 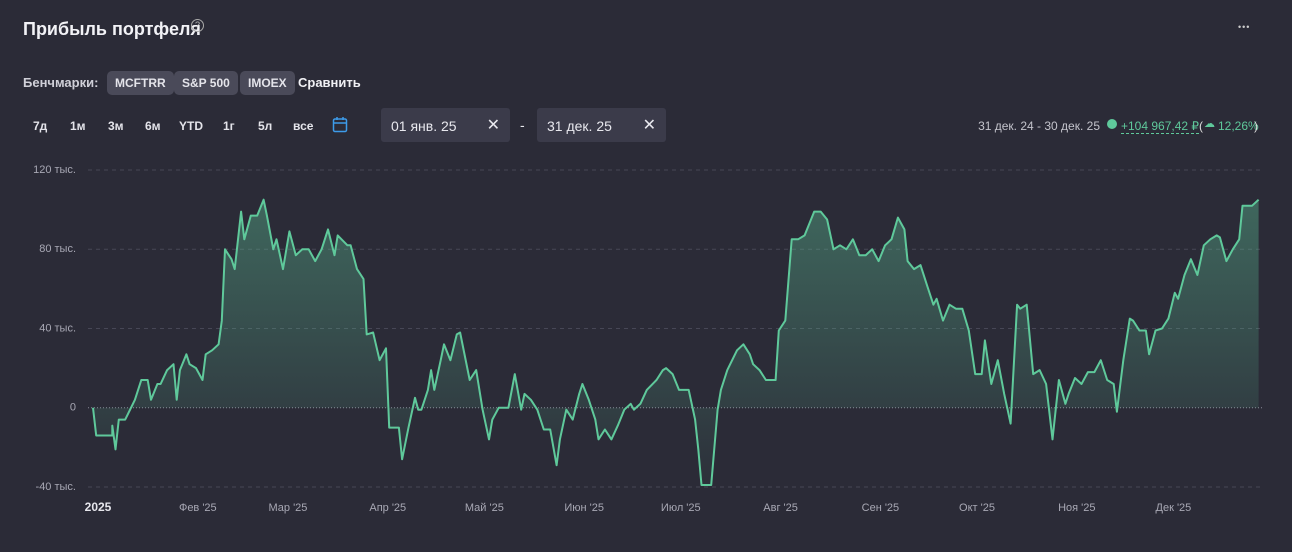 I want to click on period: YTD, so click(x=191, y=126).